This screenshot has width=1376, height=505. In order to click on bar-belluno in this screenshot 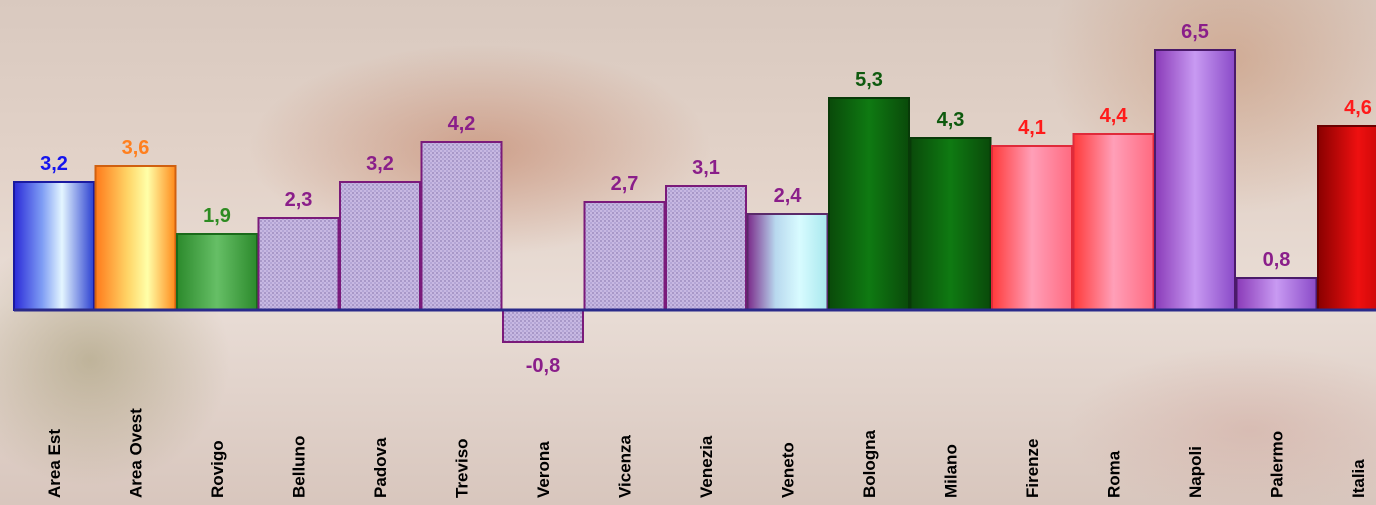, I will do `click(298, 264)`.